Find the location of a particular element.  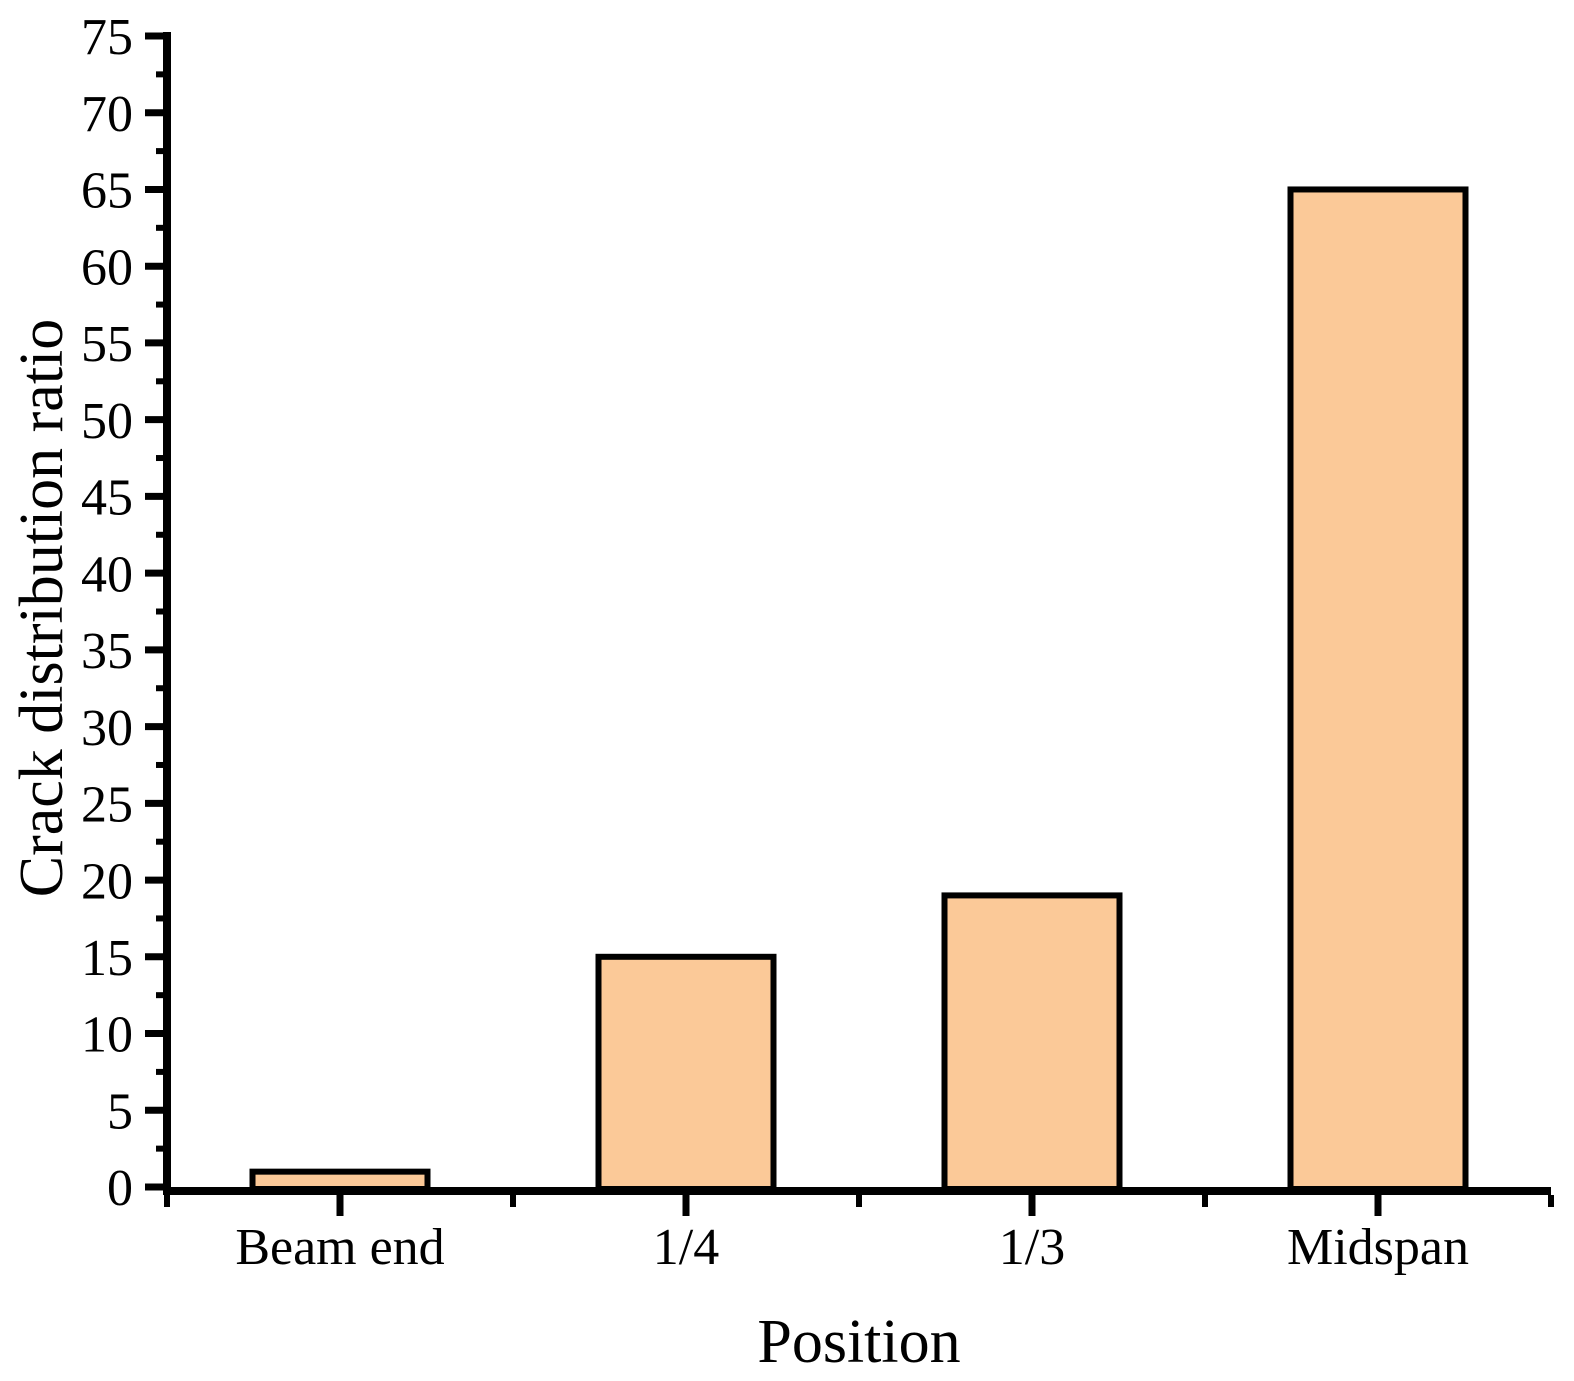

y-axis-title: Crack distribution ratio is located at coordinates (42, 608).